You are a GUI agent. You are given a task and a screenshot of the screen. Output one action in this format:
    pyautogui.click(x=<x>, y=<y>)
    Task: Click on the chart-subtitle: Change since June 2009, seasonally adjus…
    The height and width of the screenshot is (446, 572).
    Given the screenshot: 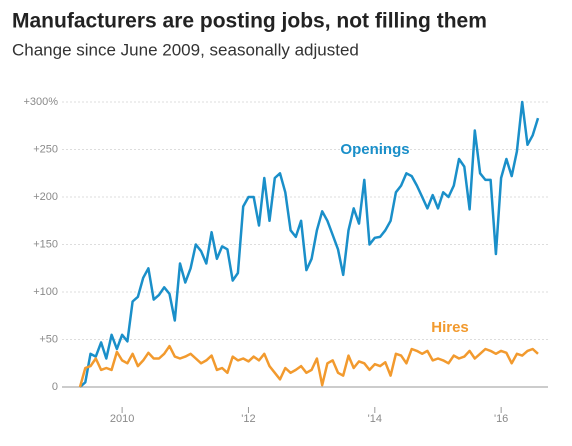 What is the action you would take?
    pyautogui.click(x=185, y=49)
    